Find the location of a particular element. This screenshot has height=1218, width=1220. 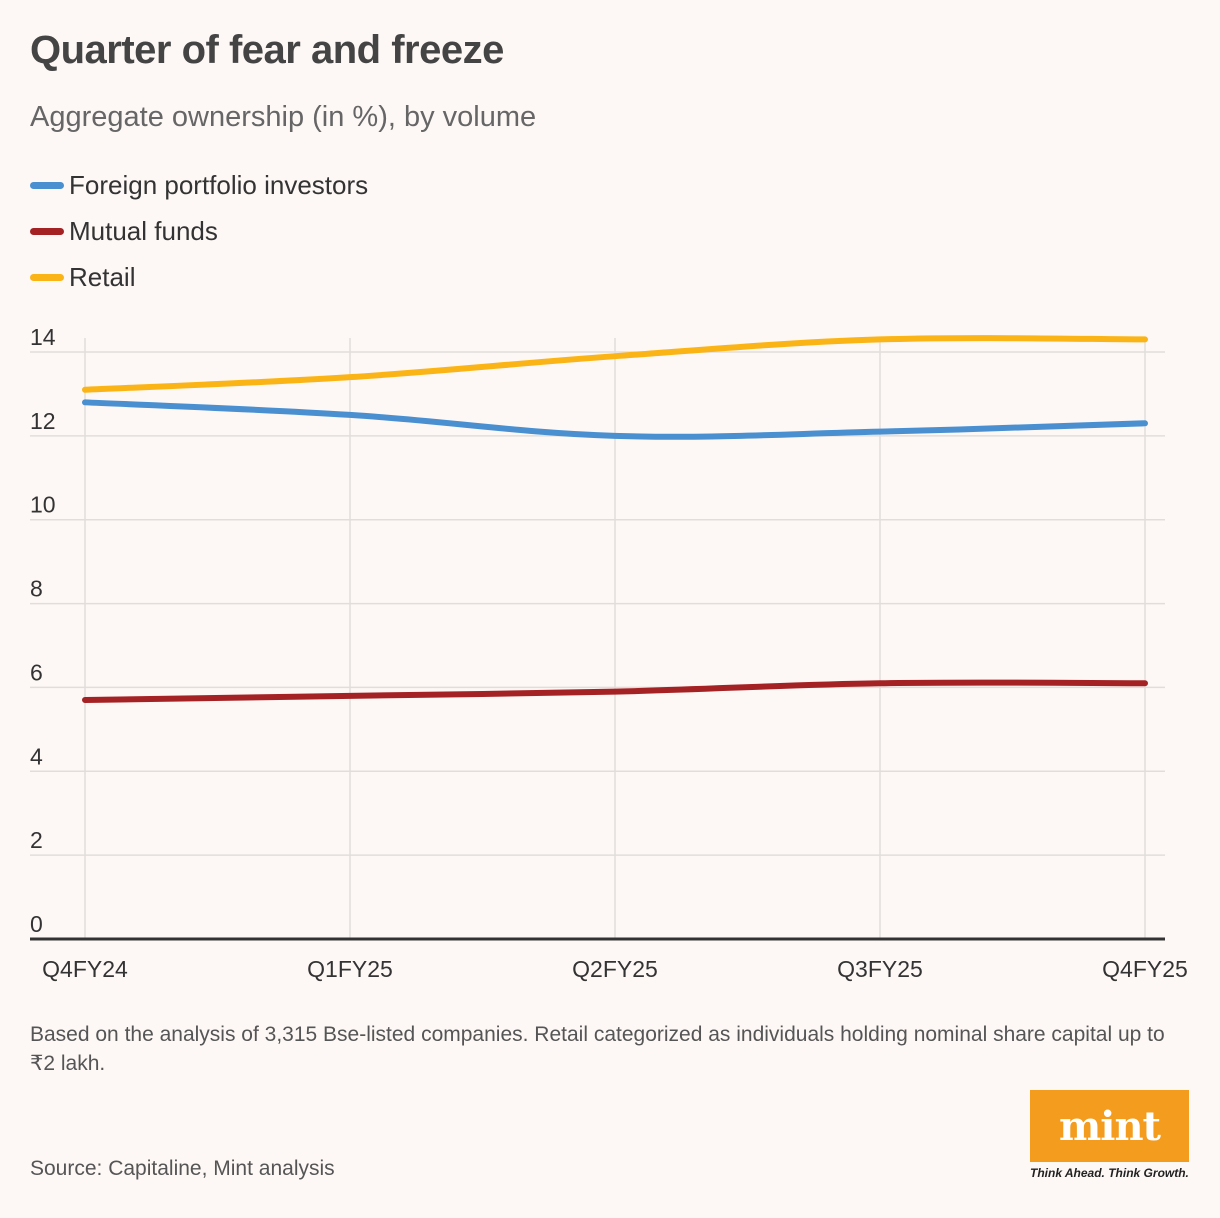

legend-label-mutual-funds: Mutual funds is located at coordinates (143, 230).